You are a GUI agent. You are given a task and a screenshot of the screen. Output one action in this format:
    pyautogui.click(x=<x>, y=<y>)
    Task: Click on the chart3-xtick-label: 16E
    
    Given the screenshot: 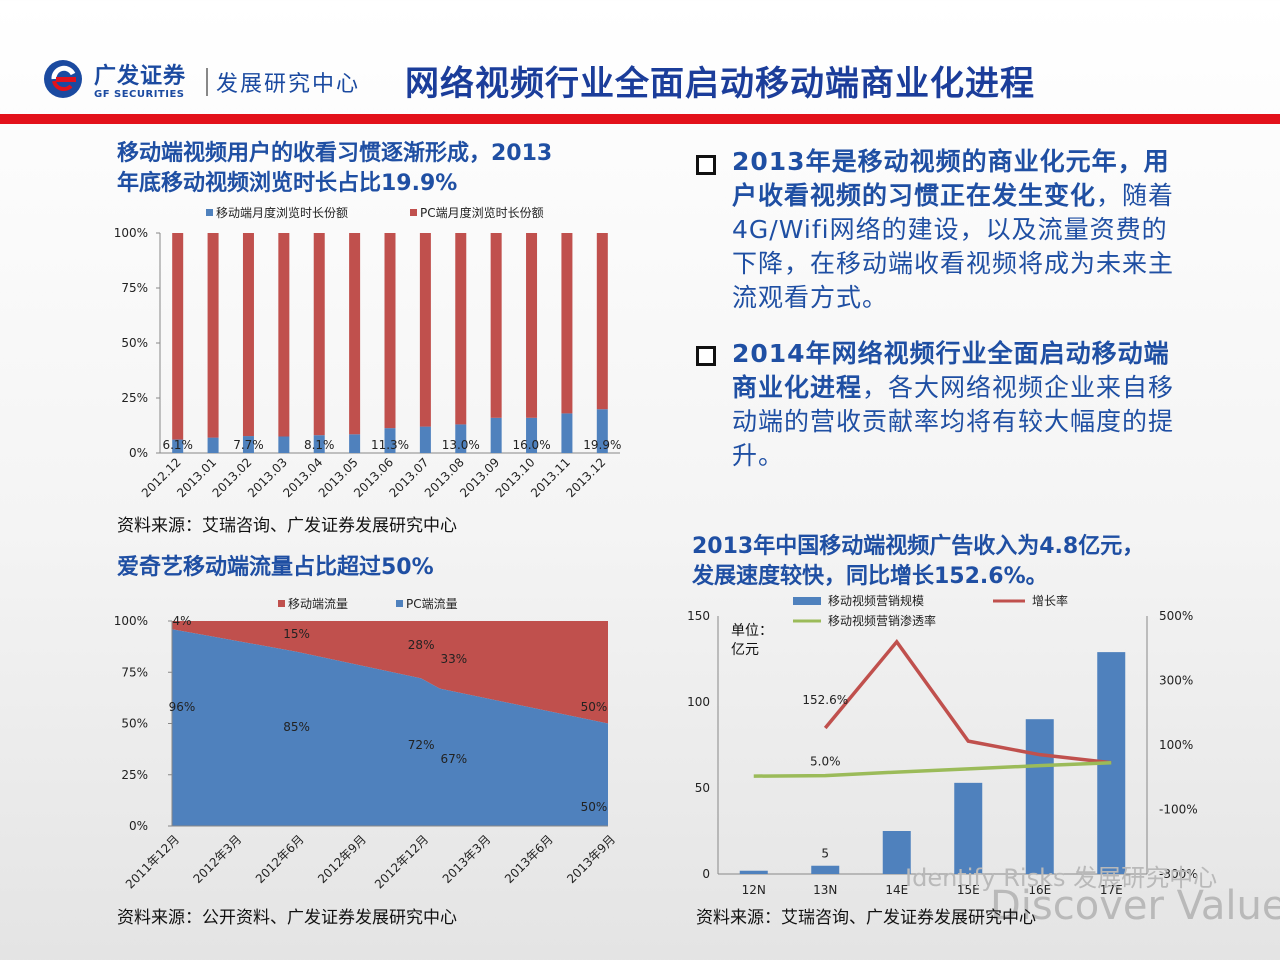 What is the action you would take?
    pyautogui.click(x=1039, y=890)
    